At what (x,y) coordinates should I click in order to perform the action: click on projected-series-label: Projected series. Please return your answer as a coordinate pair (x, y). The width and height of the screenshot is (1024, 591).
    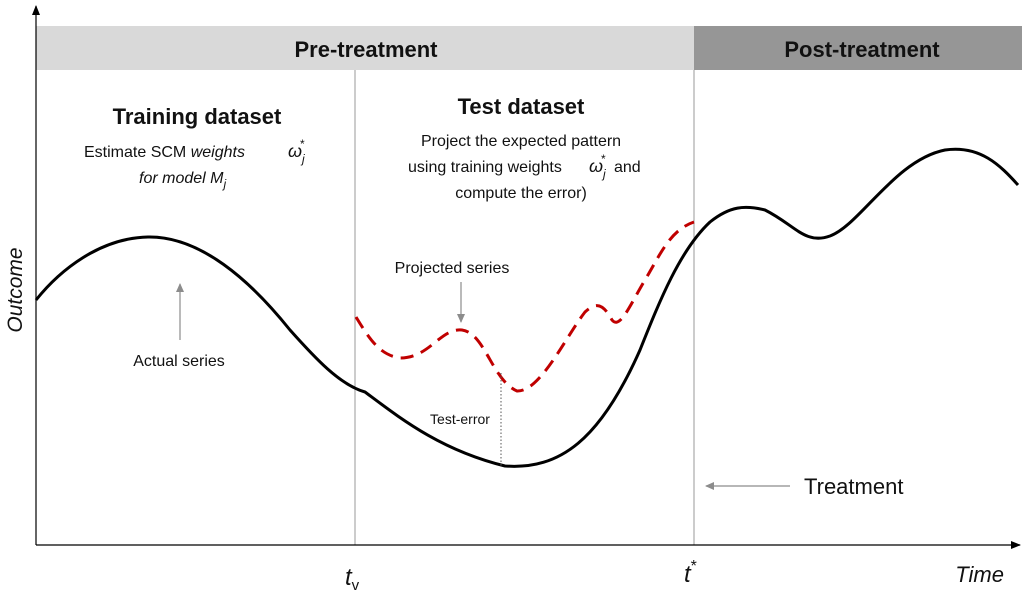
    Looking at the image, I should click on (452, 268).